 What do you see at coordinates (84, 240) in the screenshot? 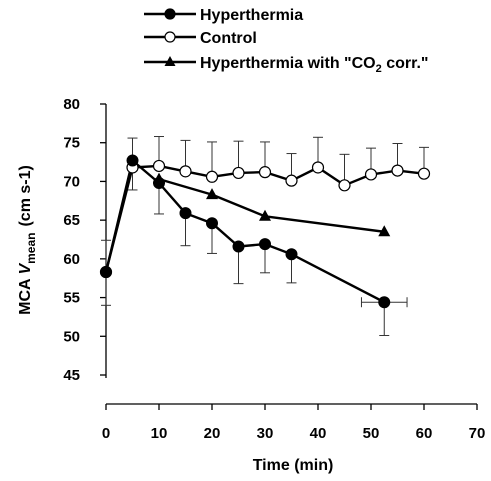
I see `y-axis-ticks: 45 50 55 60 65 70 75 80` at bounding box center [84, 240].